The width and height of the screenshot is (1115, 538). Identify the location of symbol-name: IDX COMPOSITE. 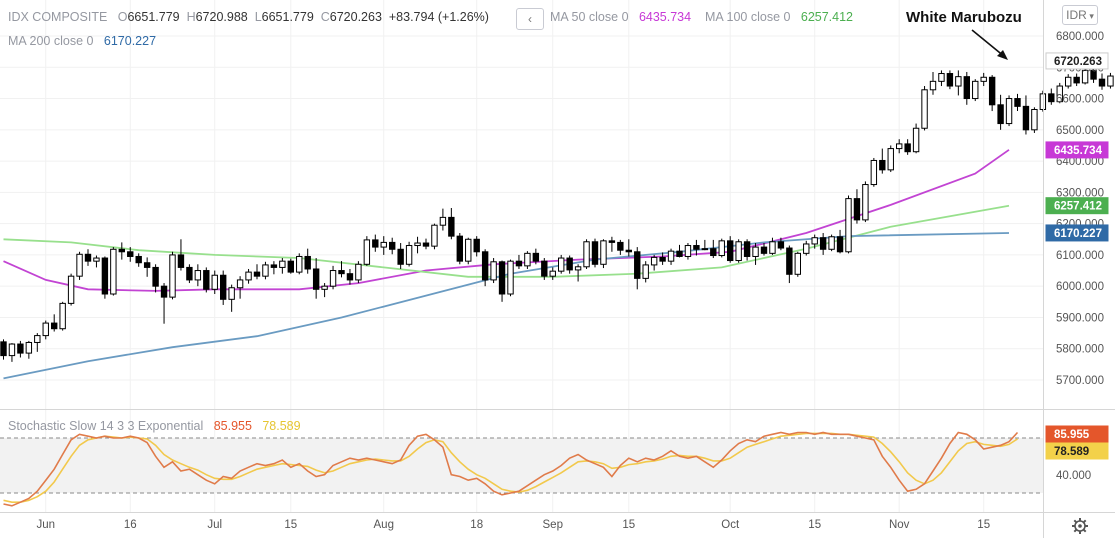
(58, 17).